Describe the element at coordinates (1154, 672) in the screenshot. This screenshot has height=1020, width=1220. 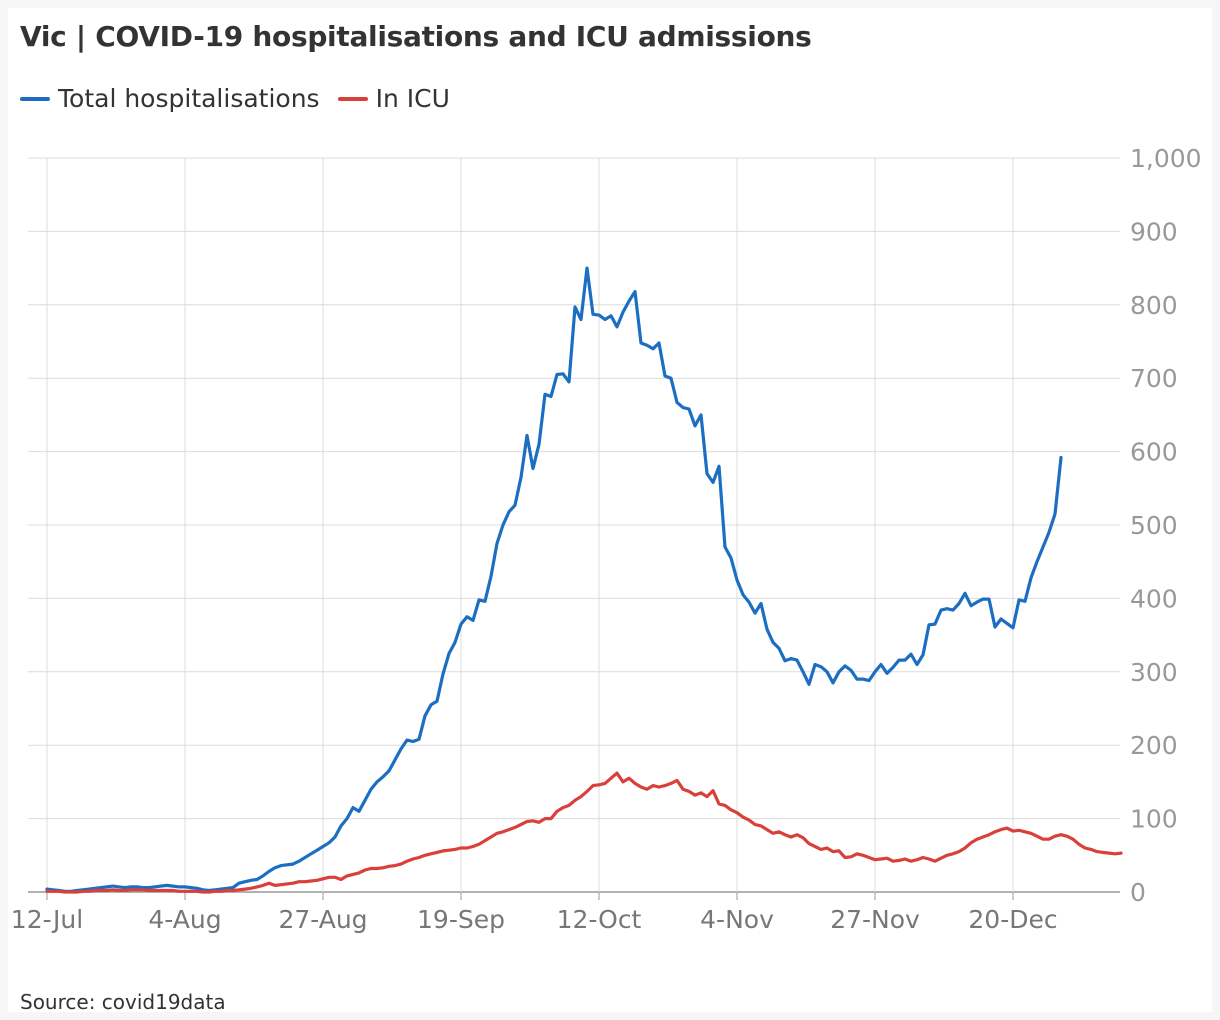
I see `y-tick-label: 300` at that location.